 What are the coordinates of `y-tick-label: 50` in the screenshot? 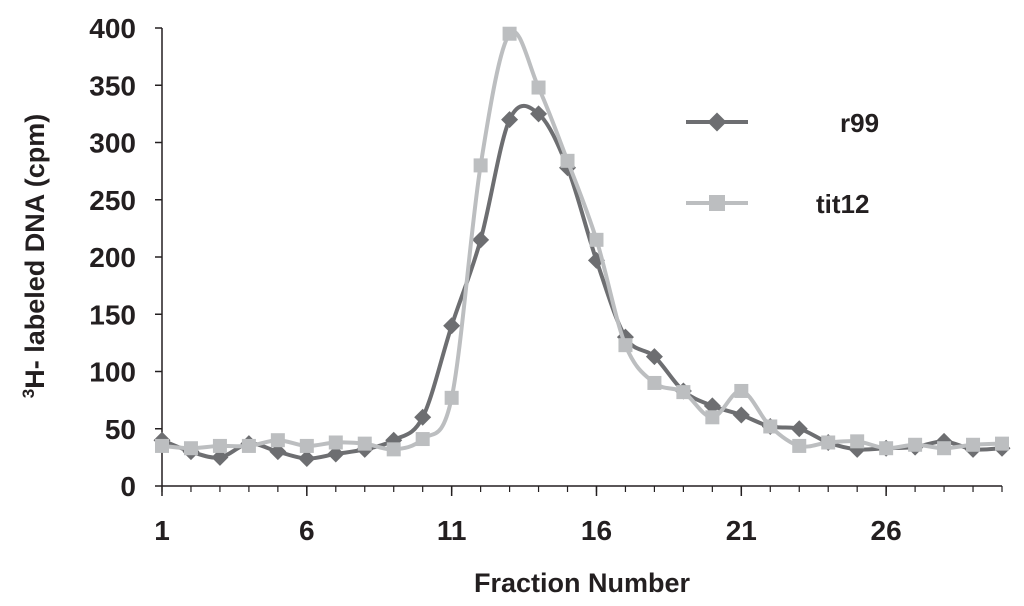 It's located at (120, 429).